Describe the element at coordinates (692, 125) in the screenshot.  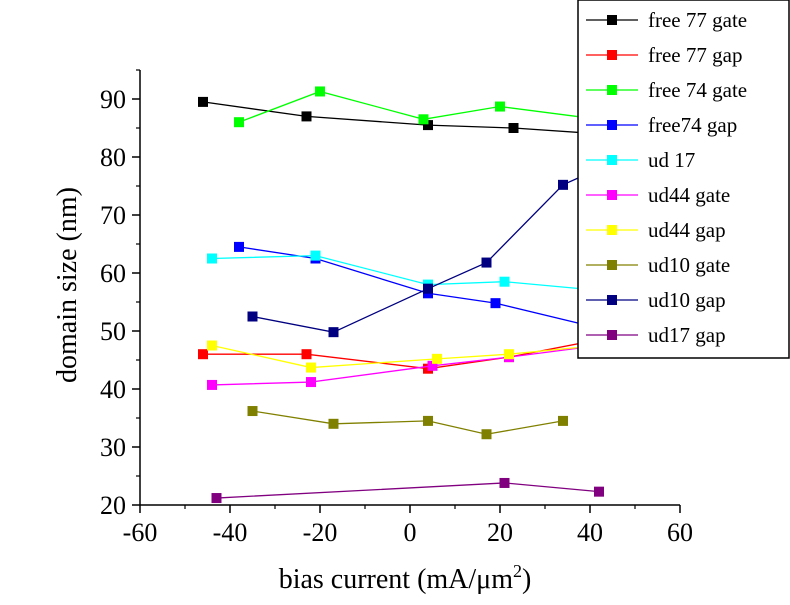
I see `legend-label: free74 gap` at that location.